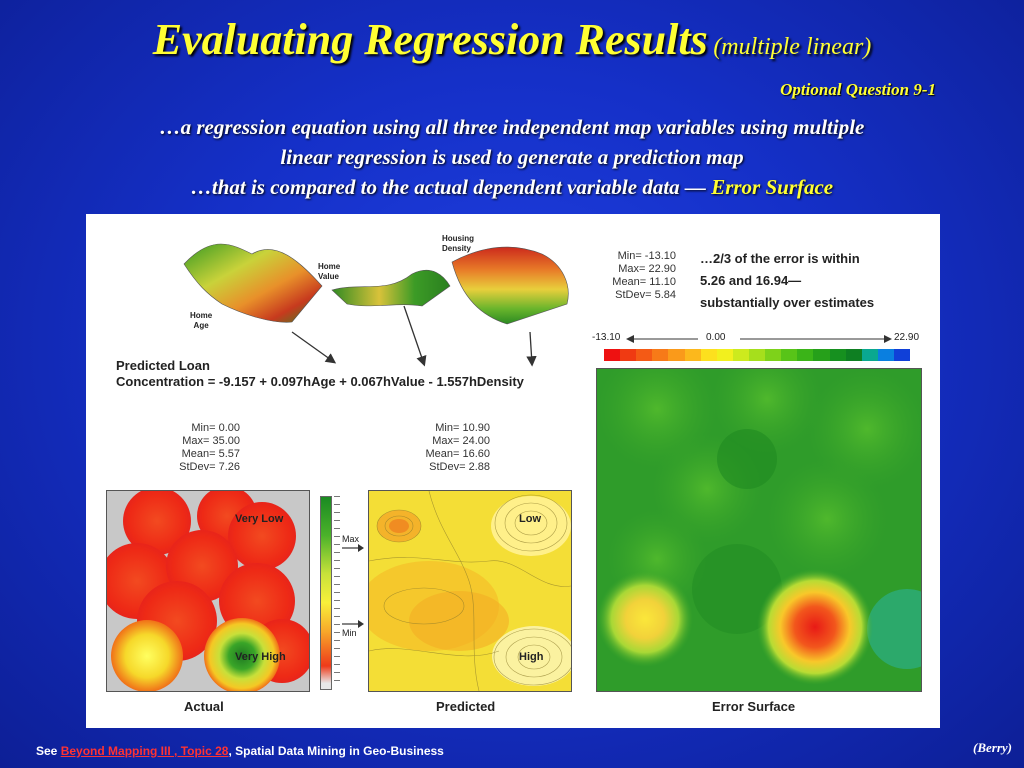 Image resolution: width=1024 pixels, height=768 pixels. Describe the element at coordinates (337, 592) in the screenshot. I see `legend-ticks` at that location.